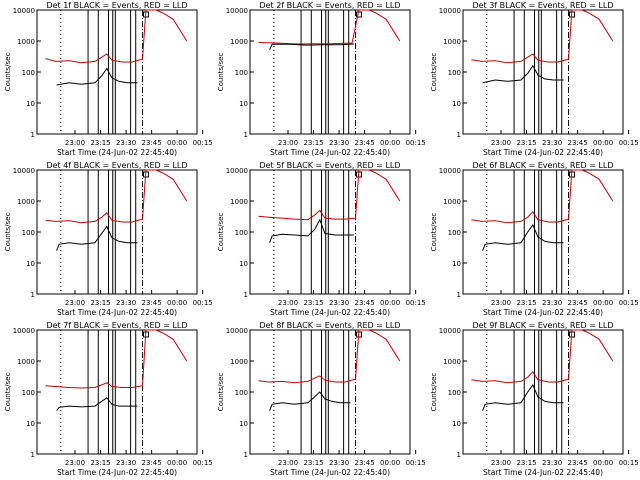 This screenshot has width=640, height=480. What do you see at coordinates (116, 5) in the screenshot?
I see `panel-title: Det 1f BLACK = Events, RED = LLD` at bounding box center [116, 5].